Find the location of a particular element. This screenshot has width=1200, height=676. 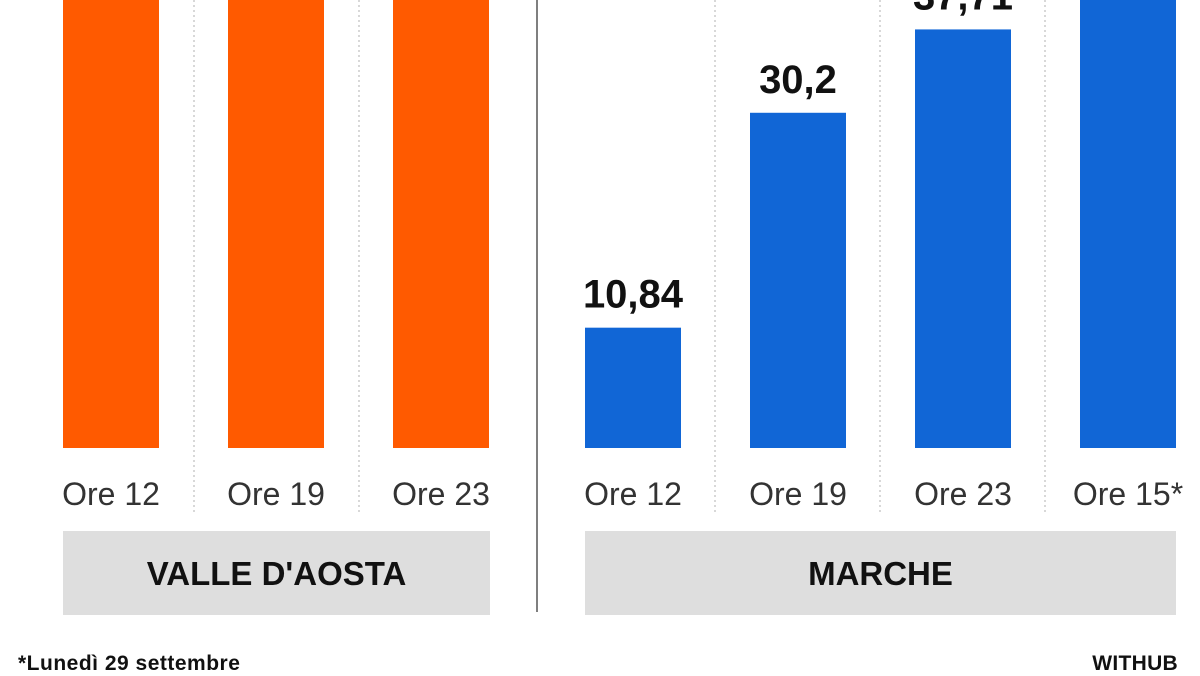

region-label: VALLE D'AOSTA is located at coordinates (277, 573).